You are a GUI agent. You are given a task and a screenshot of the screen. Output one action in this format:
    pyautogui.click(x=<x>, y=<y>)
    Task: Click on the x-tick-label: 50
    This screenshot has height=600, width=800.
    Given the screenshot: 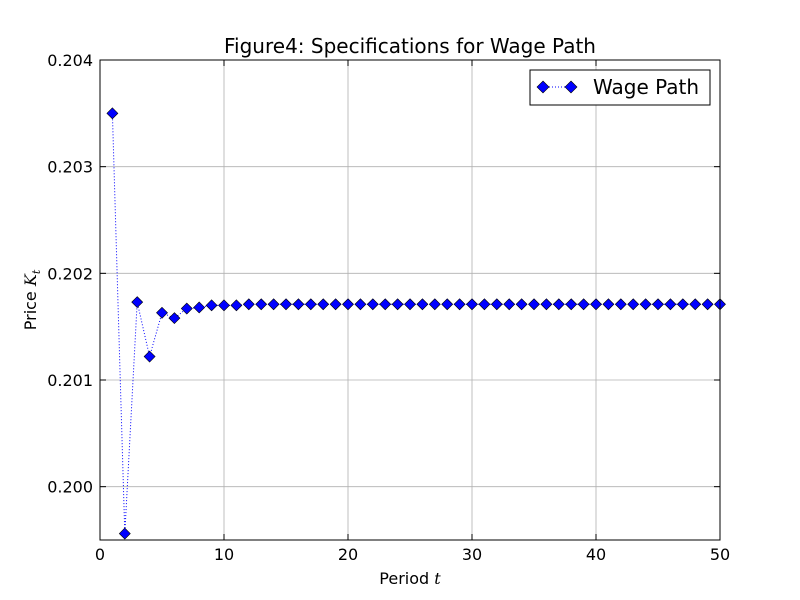 What is the action you would take?
    pyautogui.click(x=720, y=554)
    